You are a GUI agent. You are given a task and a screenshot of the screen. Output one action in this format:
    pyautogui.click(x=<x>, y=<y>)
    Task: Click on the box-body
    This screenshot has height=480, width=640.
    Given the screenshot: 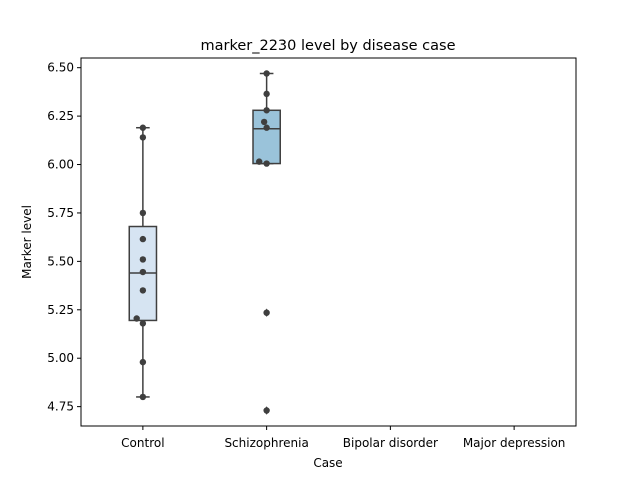 What is the action you would take?
    pyautogui.click(x=266, y=137)
    